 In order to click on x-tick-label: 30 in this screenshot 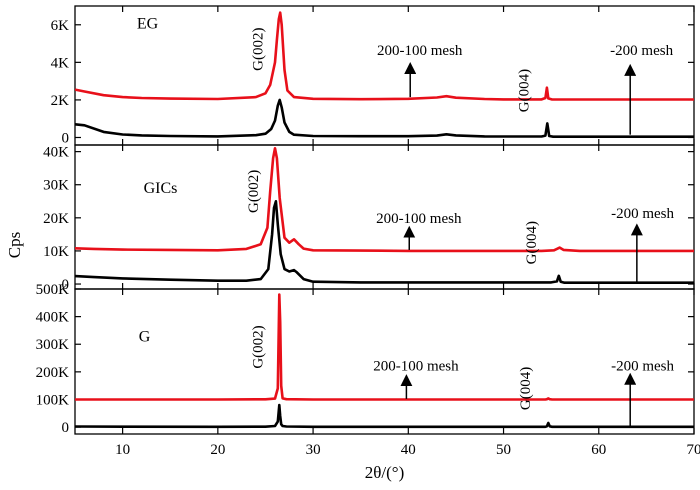, I will do `click(313, 450)`.